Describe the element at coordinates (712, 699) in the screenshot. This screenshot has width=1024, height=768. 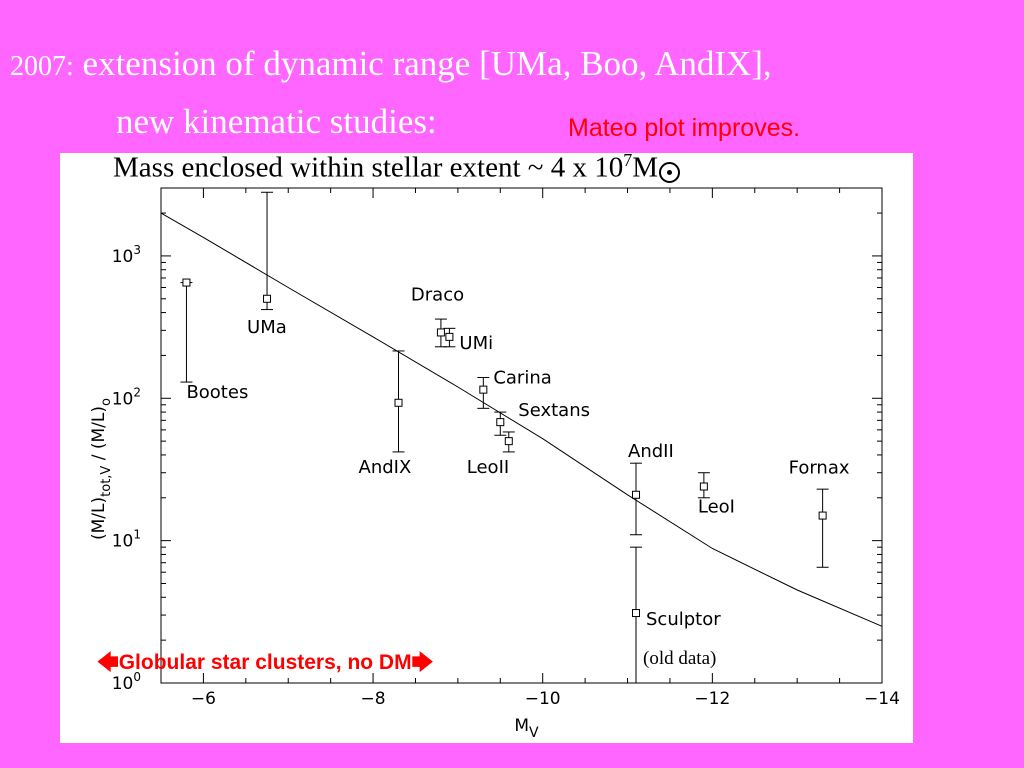
I see `x-tick-label: −12` at that location.